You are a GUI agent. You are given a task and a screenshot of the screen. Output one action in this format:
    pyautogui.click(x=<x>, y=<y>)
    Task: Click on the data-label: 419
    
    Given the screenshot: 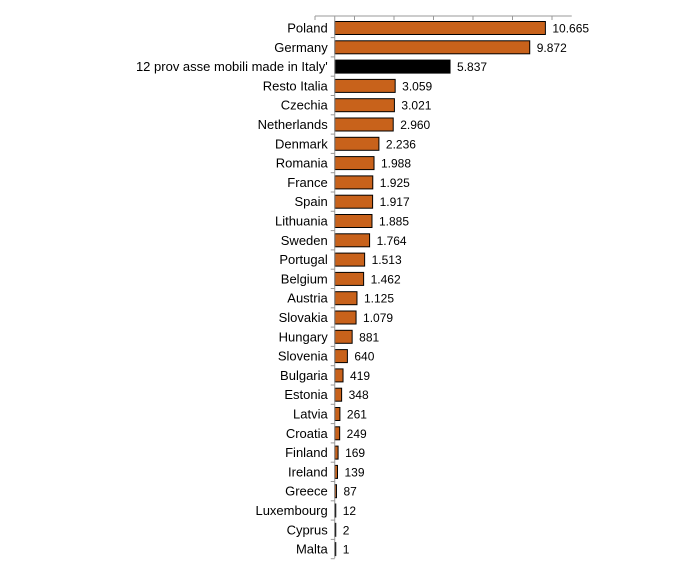 What is the action you would take?
    pyautogui.click(x=360, y=376)
    